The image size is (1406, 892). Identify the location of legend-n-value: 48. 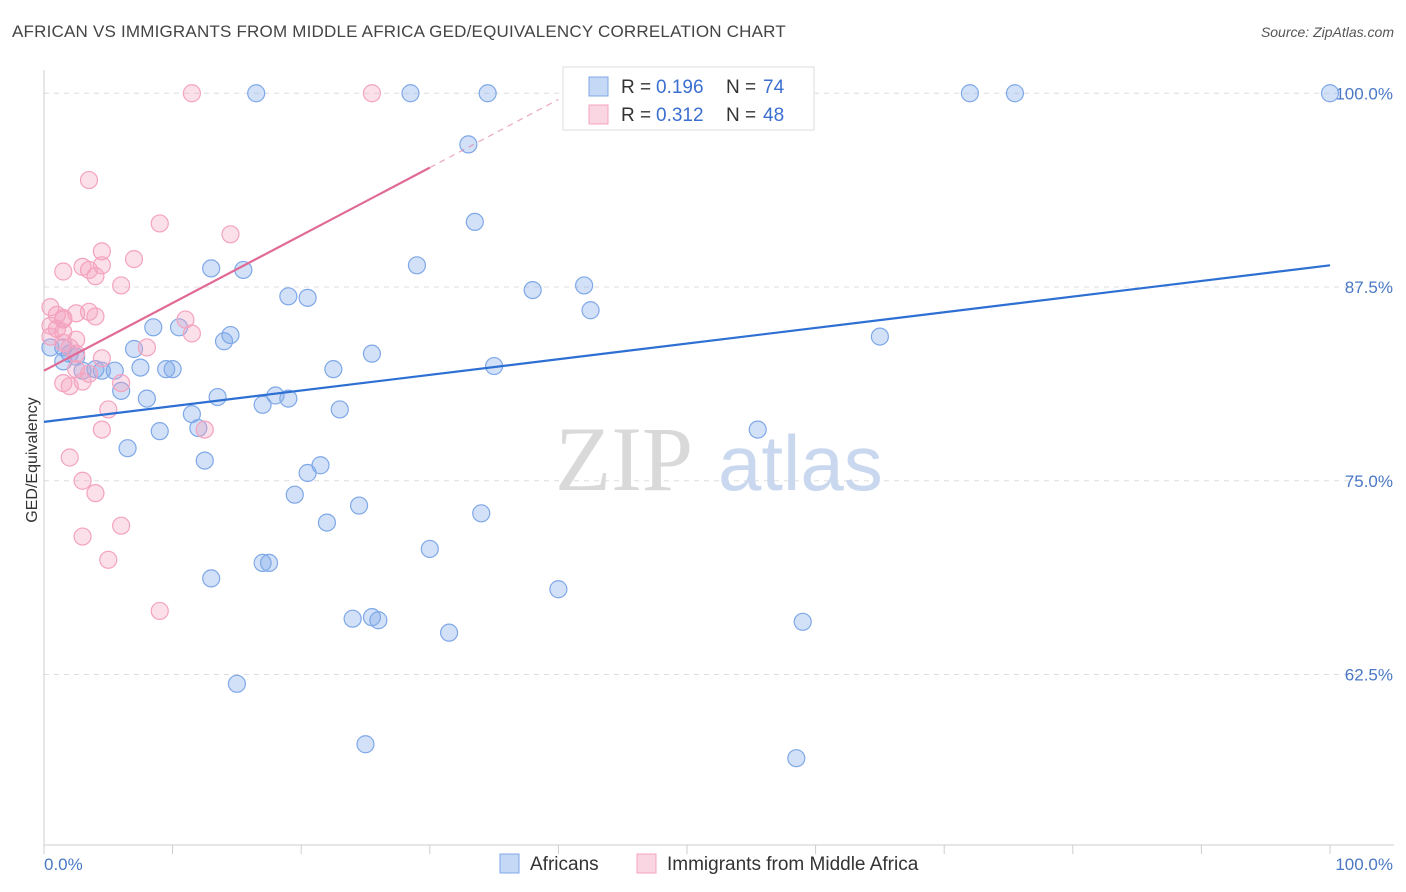
(773, 115).